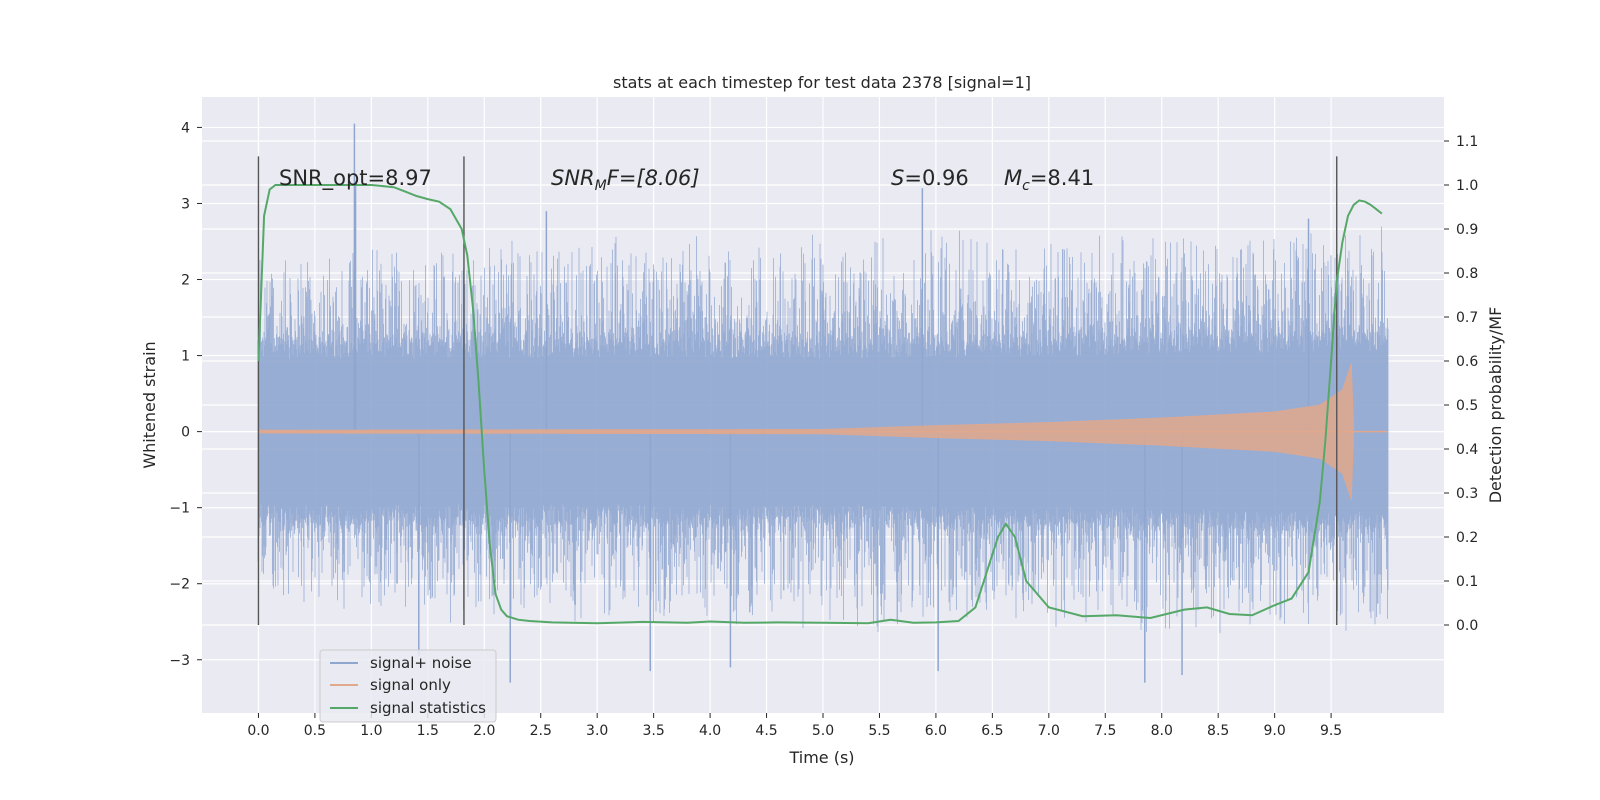  Describe the element at coordinates (1467, 274) in the screenshot. I see `y2-tick-label: 0.8` at that location.